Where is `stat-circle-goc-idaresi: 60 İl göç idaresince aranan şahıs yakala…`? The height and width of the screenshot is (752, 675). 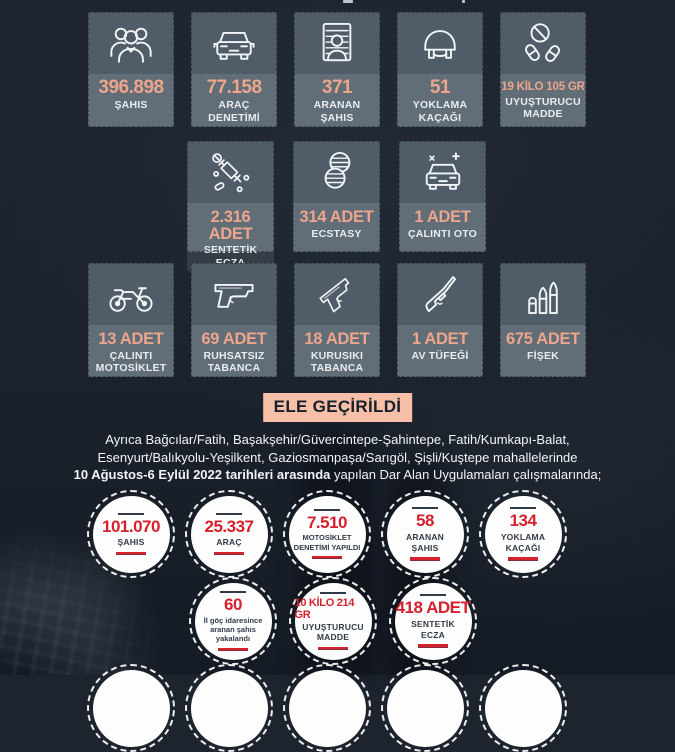
stat-circle-goc-idaresi: 60 İl göç idaresince aranan şahıs yakala… is located at coordinates (233, 621).